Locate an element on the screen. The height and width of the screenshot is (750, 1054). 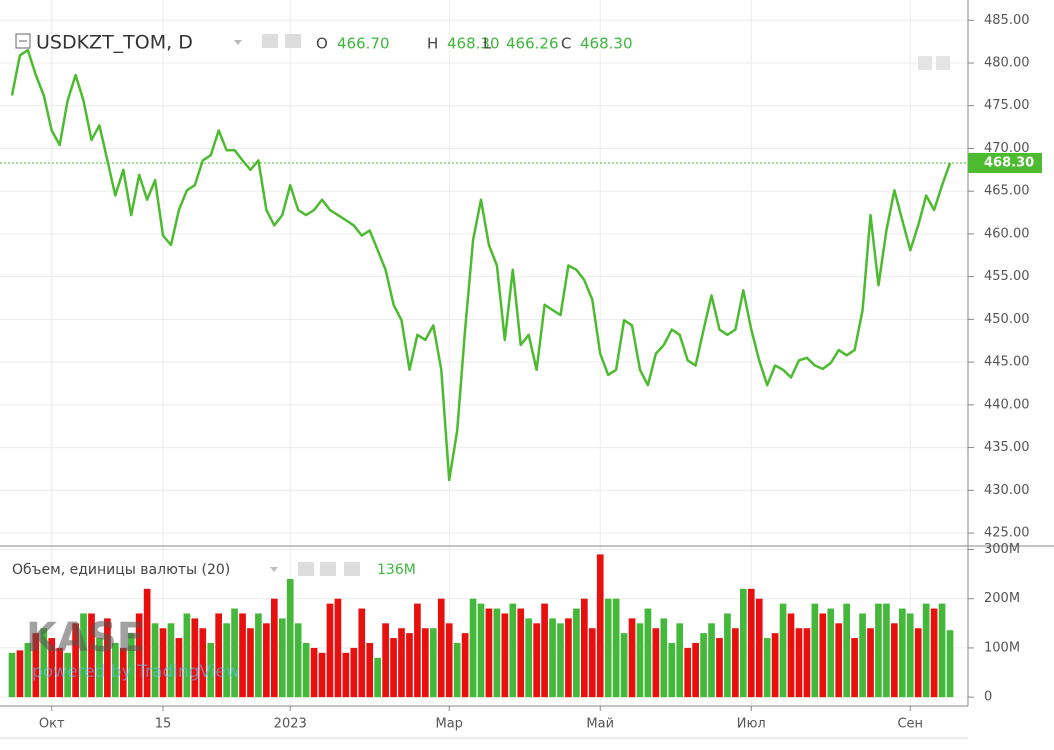
y-tick-label: 465.00 is located at coordinates (1007, 191).